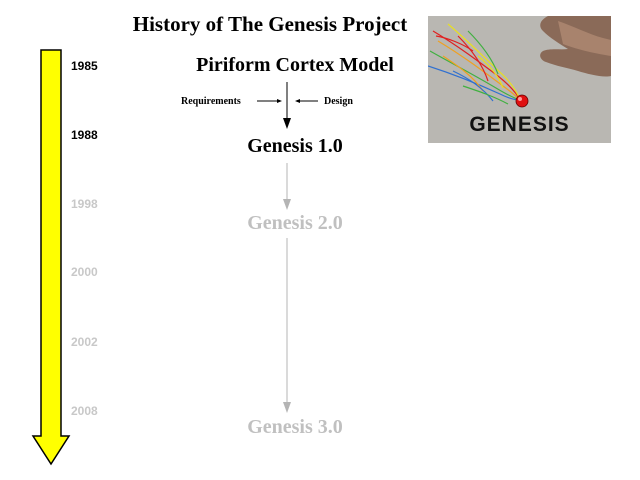  Describe the element at coordinates (84, 411) in the screenshot. I see `year-label-2008: 2008` at that location.